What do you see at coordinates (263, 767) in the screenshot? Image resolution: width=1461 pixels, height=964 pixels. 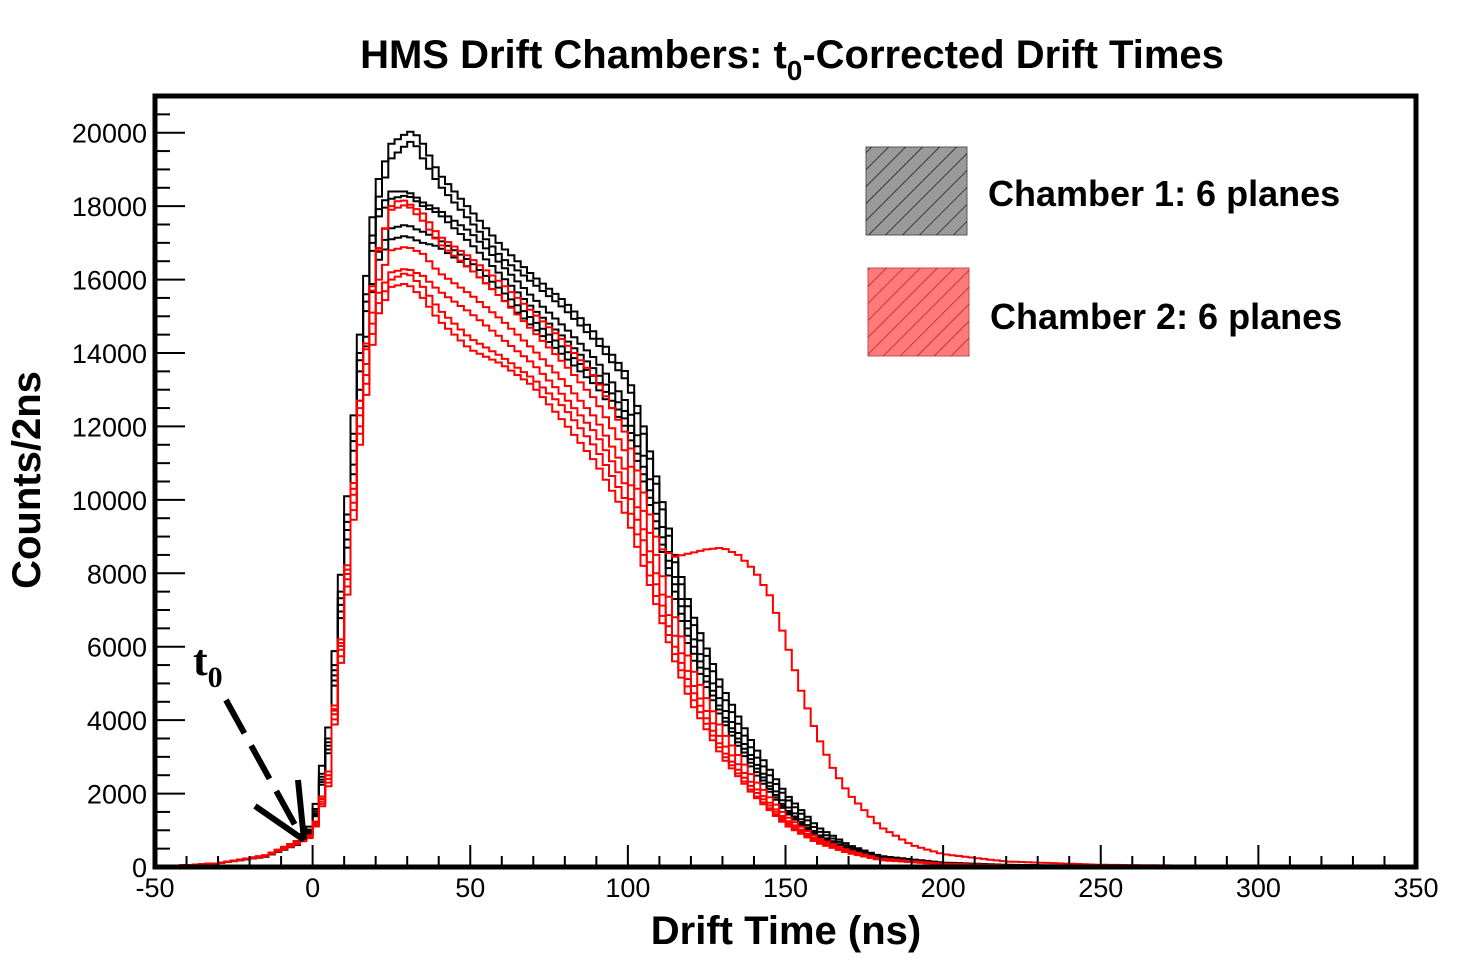 I see `t0-arrow-shaft` at bounding box center [263, 767].